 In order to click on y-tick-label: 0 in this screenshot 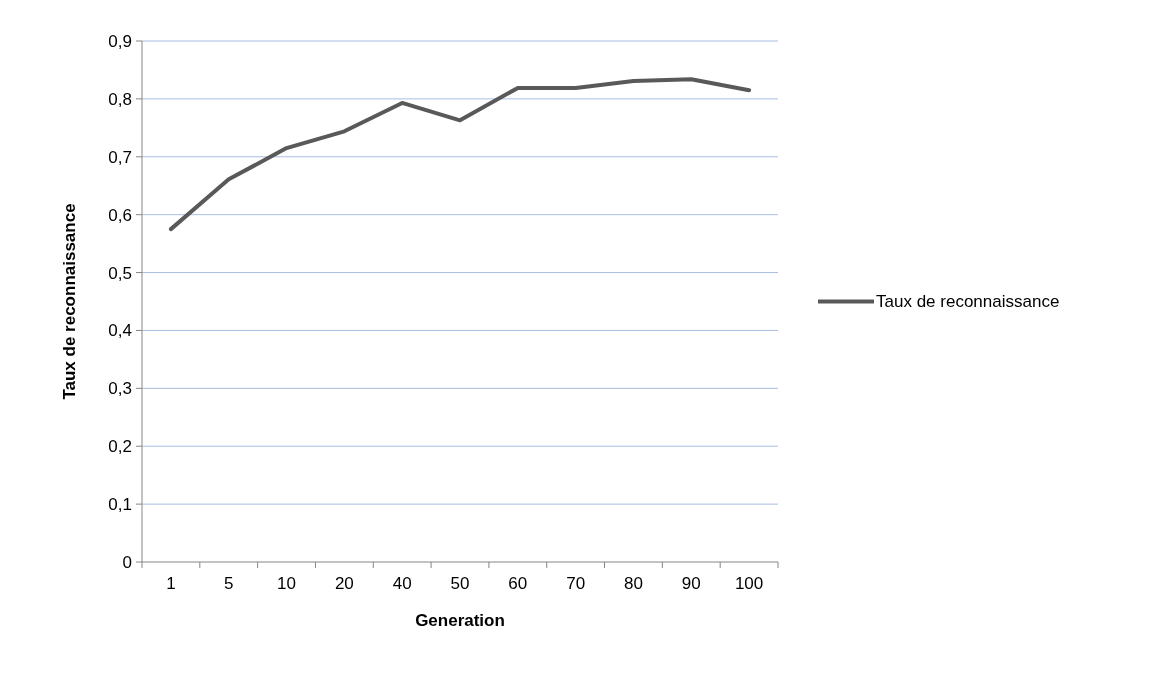, I will do `click(127, 562)`.